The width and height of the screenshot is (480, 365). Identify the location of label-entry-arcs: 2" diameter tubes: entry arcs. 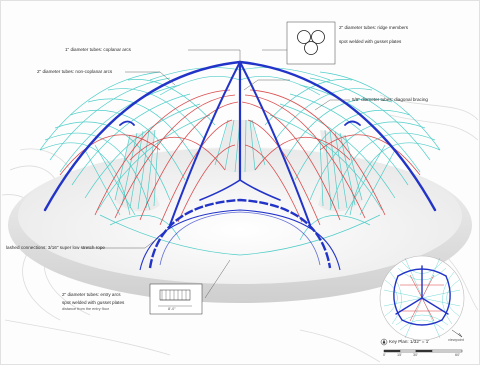
(91, 294).